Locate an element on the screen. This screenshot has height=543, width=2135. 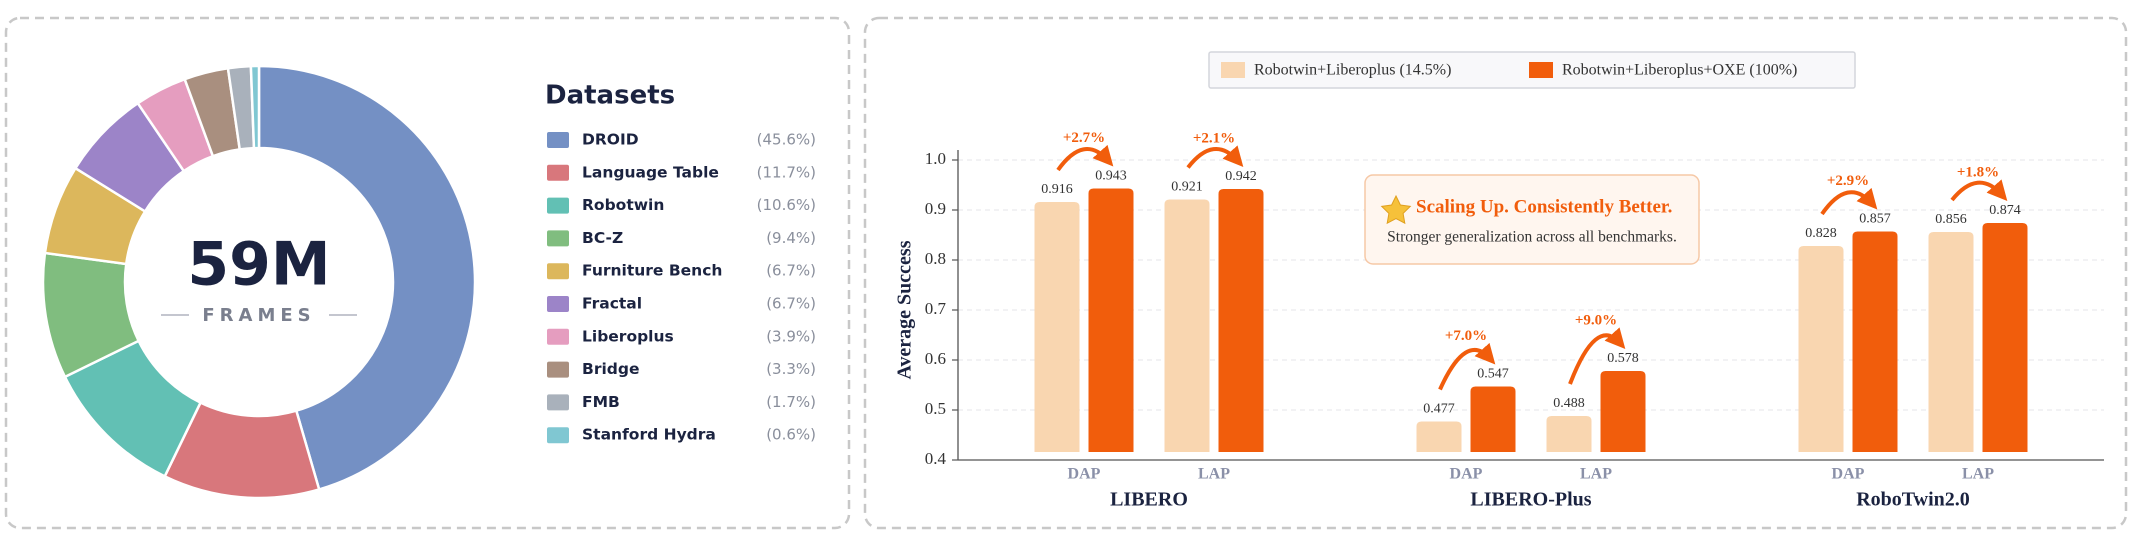
value-label: 0.477 is located at coordinates (1439, 409).